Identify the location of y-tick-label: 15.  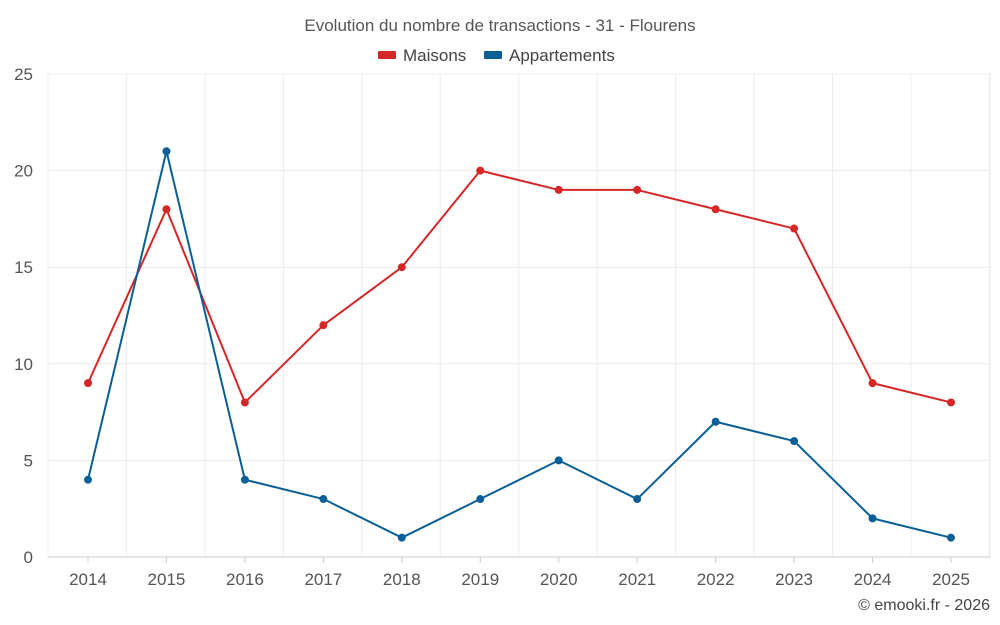
(23, 267).